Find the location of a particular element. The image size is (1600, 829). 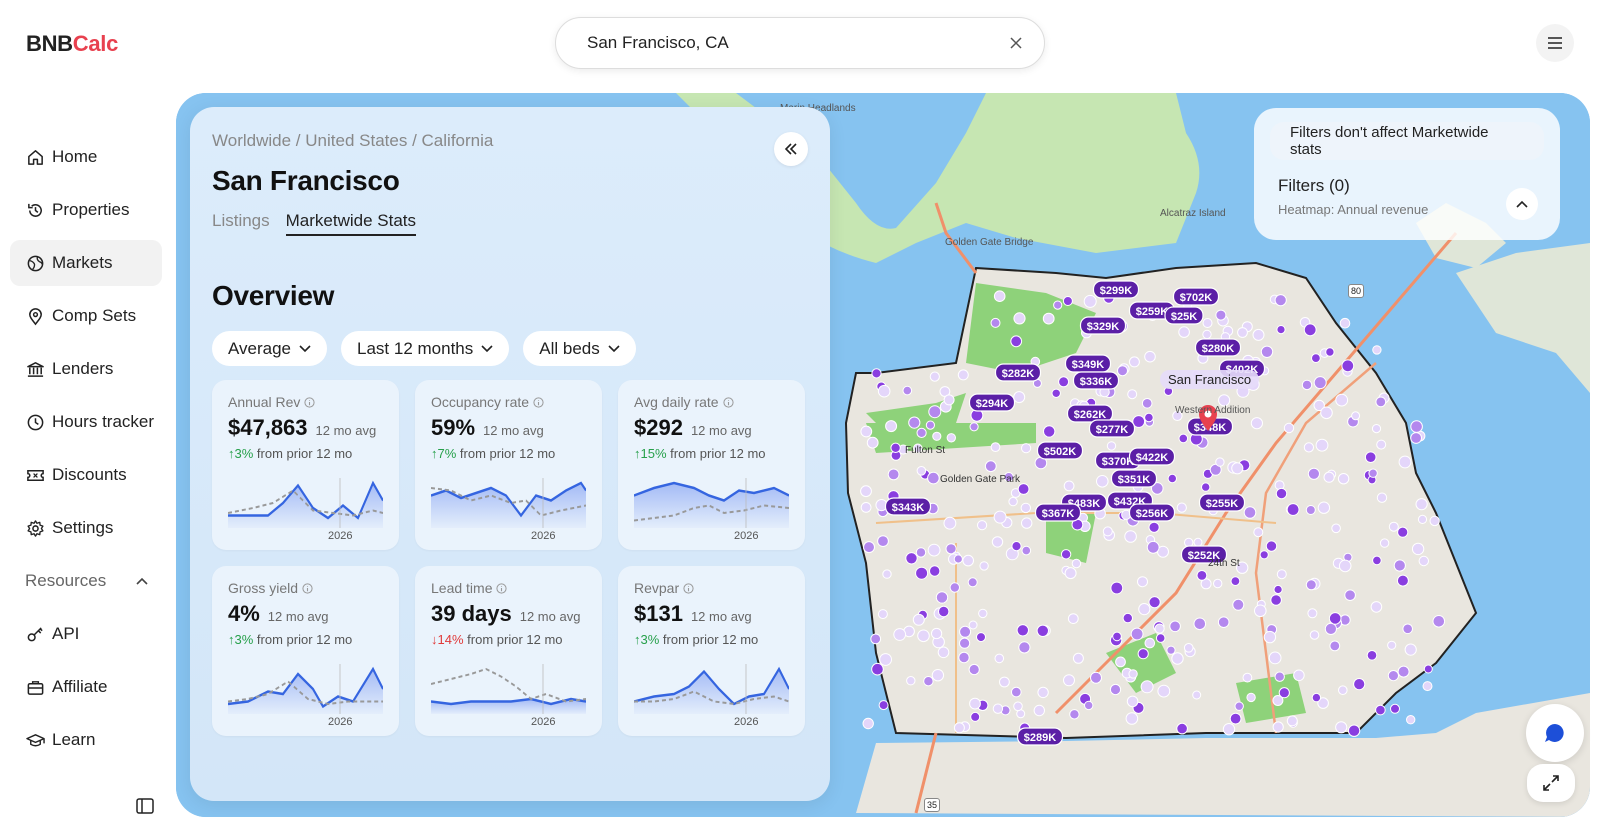

price-pin: $255K is located at coordinates (1222, 502).